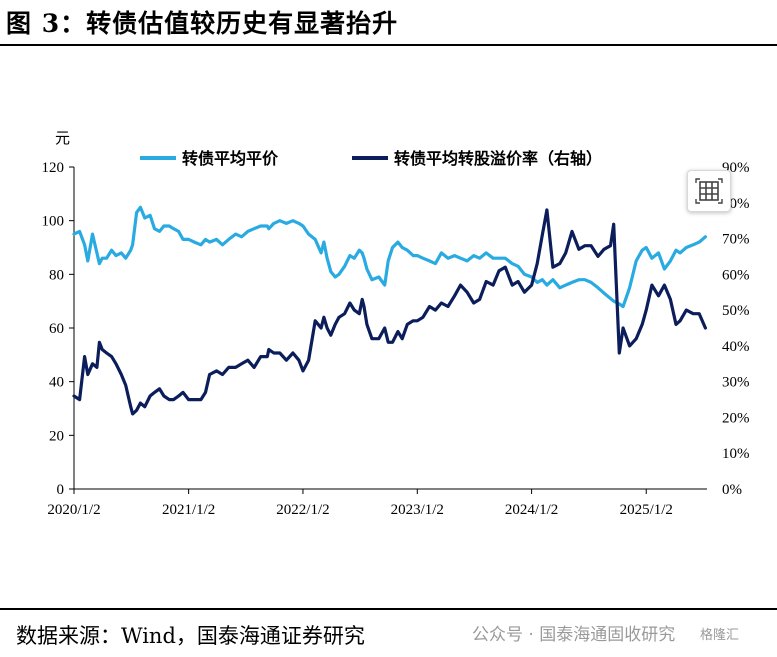 Image resolution: width=777 pixels, height=657 pixels. What do you see at coordinates (736, 311) in the screenshot?
I see `right-tick-label: 50%` at bounding box center [736, 311].